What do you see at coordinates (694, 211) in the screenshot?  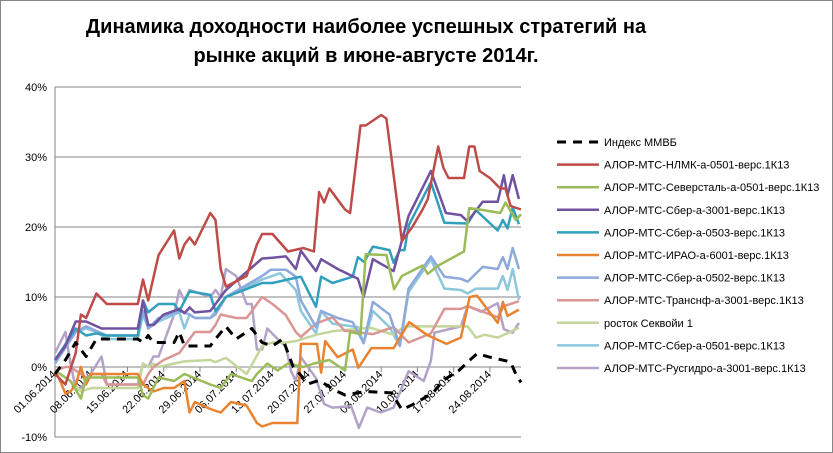 I see `legend-label: АЛОР-МТС-Сбер-а-3001-верс.1К13` at bounding box center [694, 211].